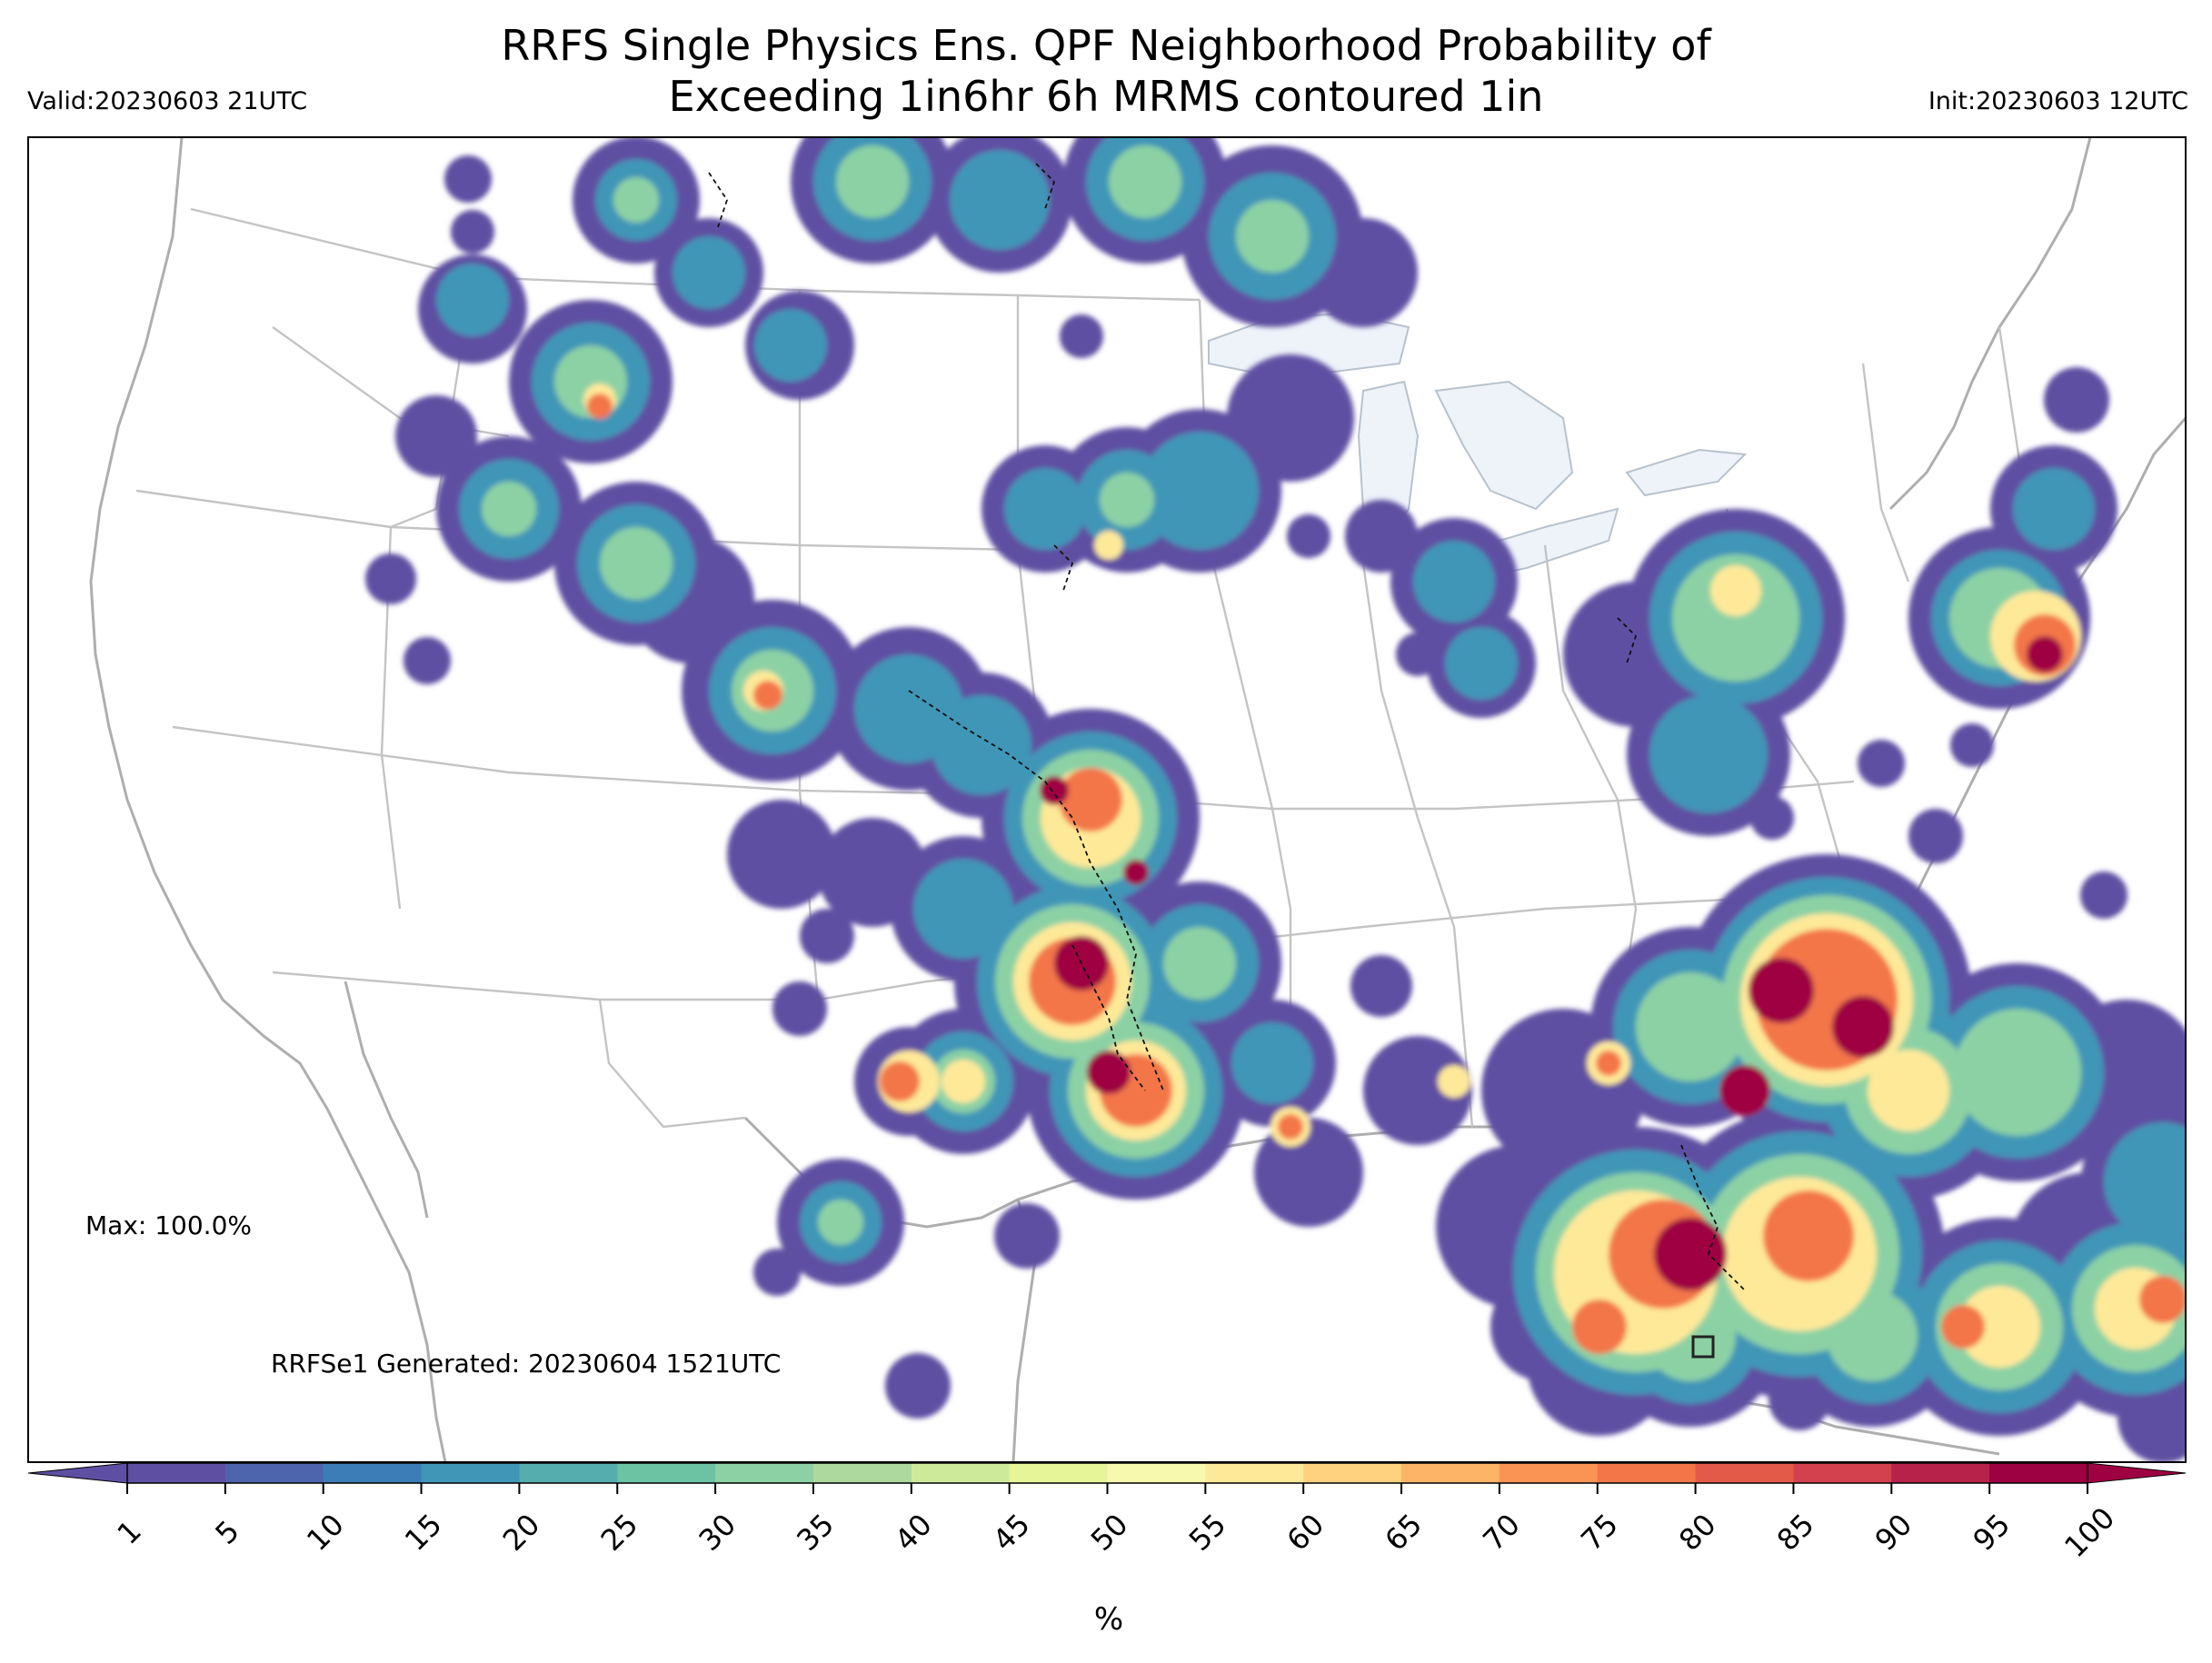 The width and height of the screenshot is (2212, 1663). I want to click on init-time-label: Init:20230603 12UTC, so click(2058, 101).